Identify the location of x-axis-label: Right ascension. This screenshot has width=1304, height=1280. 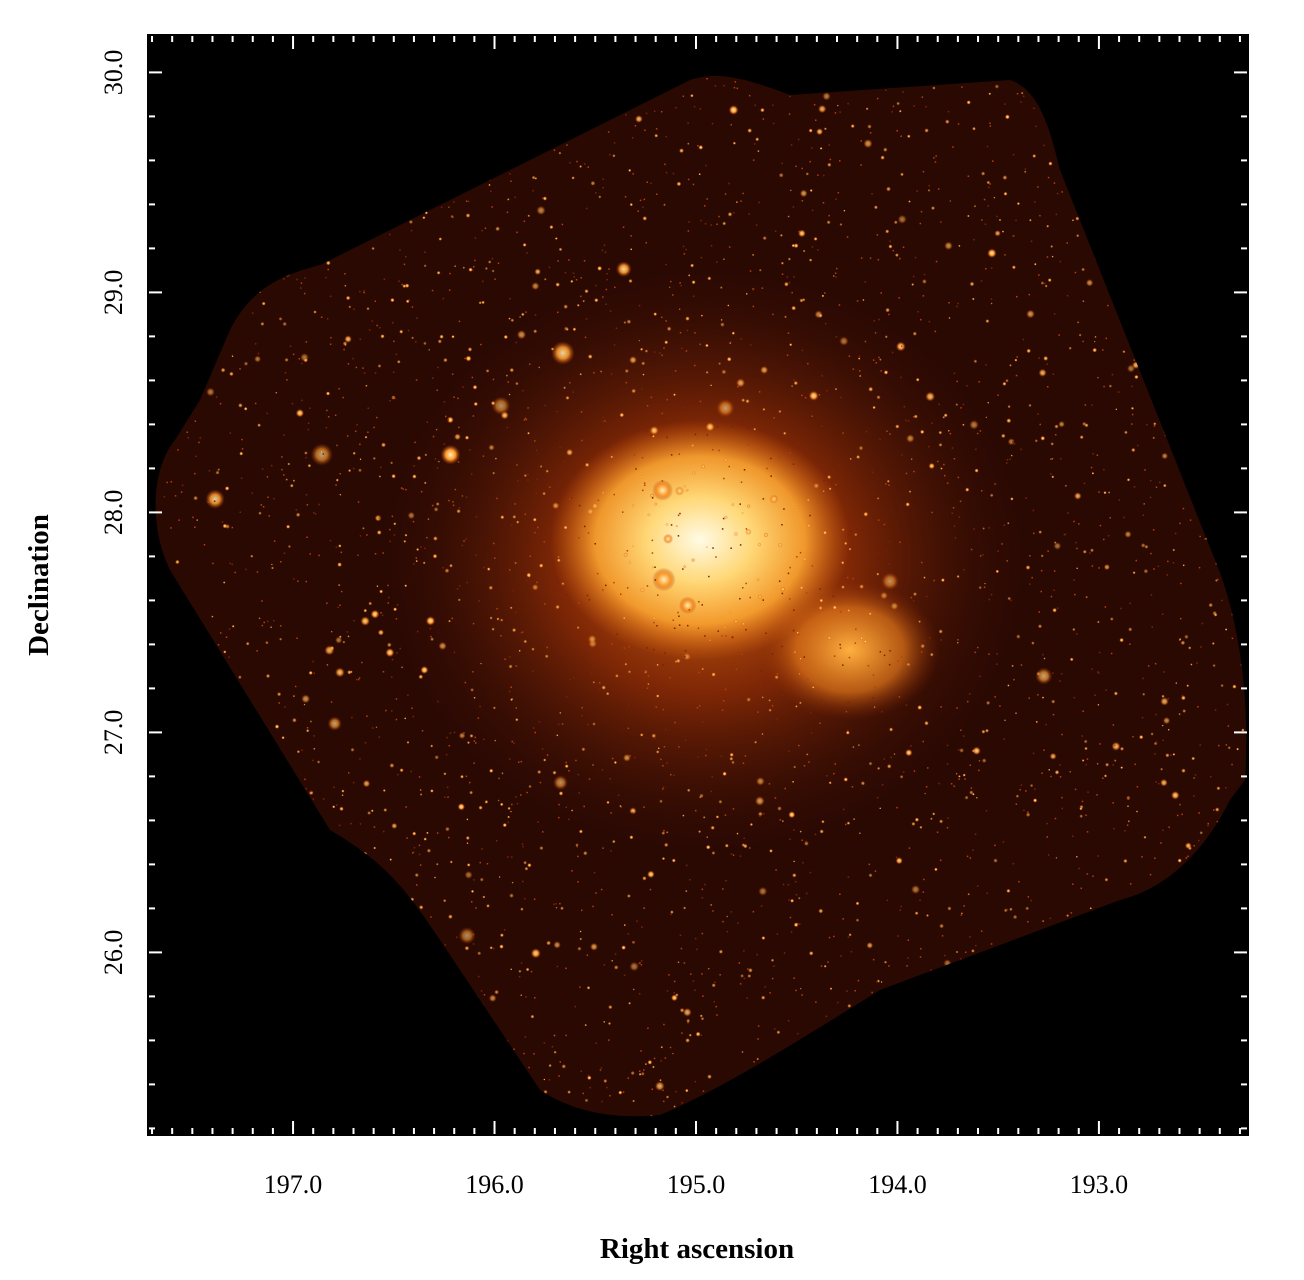
(697, 1249).